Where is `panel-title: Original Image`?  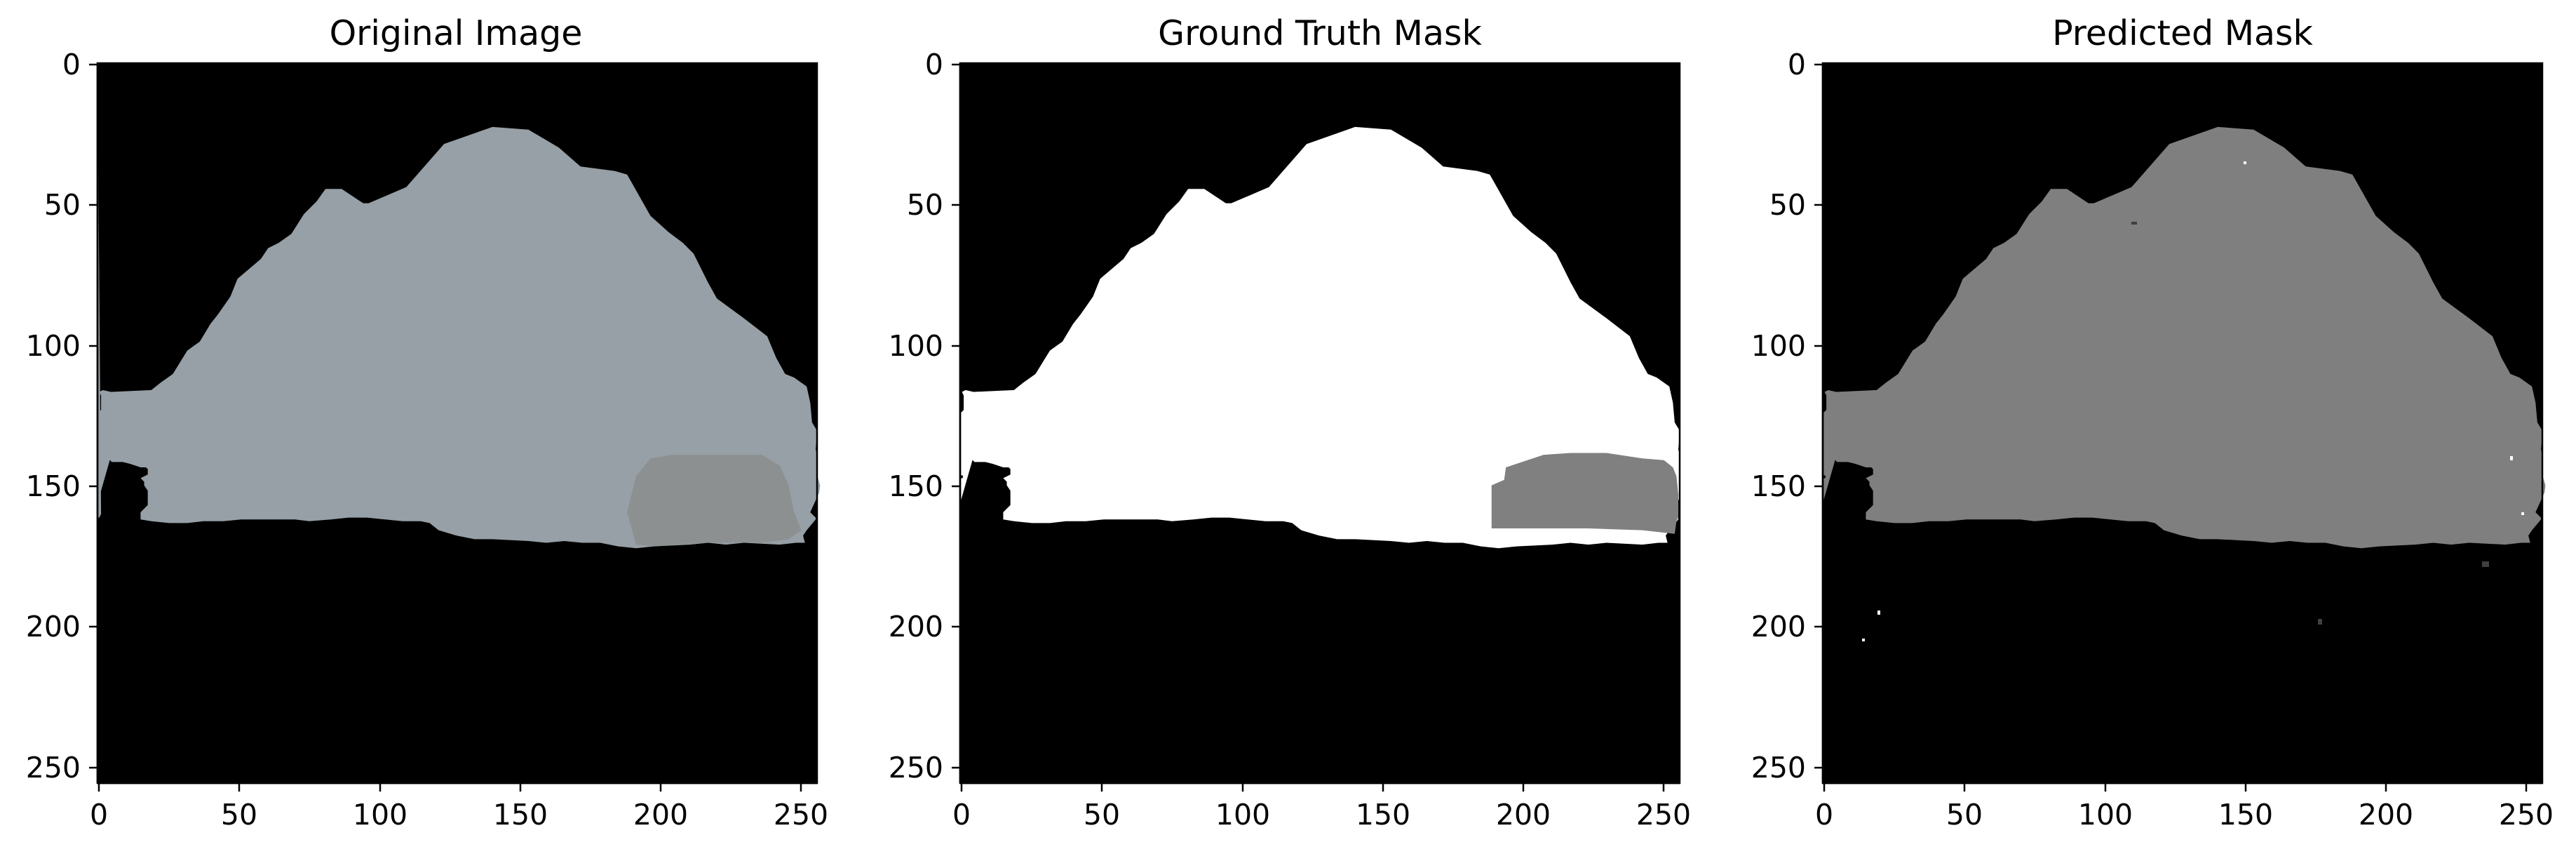
panel-title: Original Image is located at coordinates (456, 33).